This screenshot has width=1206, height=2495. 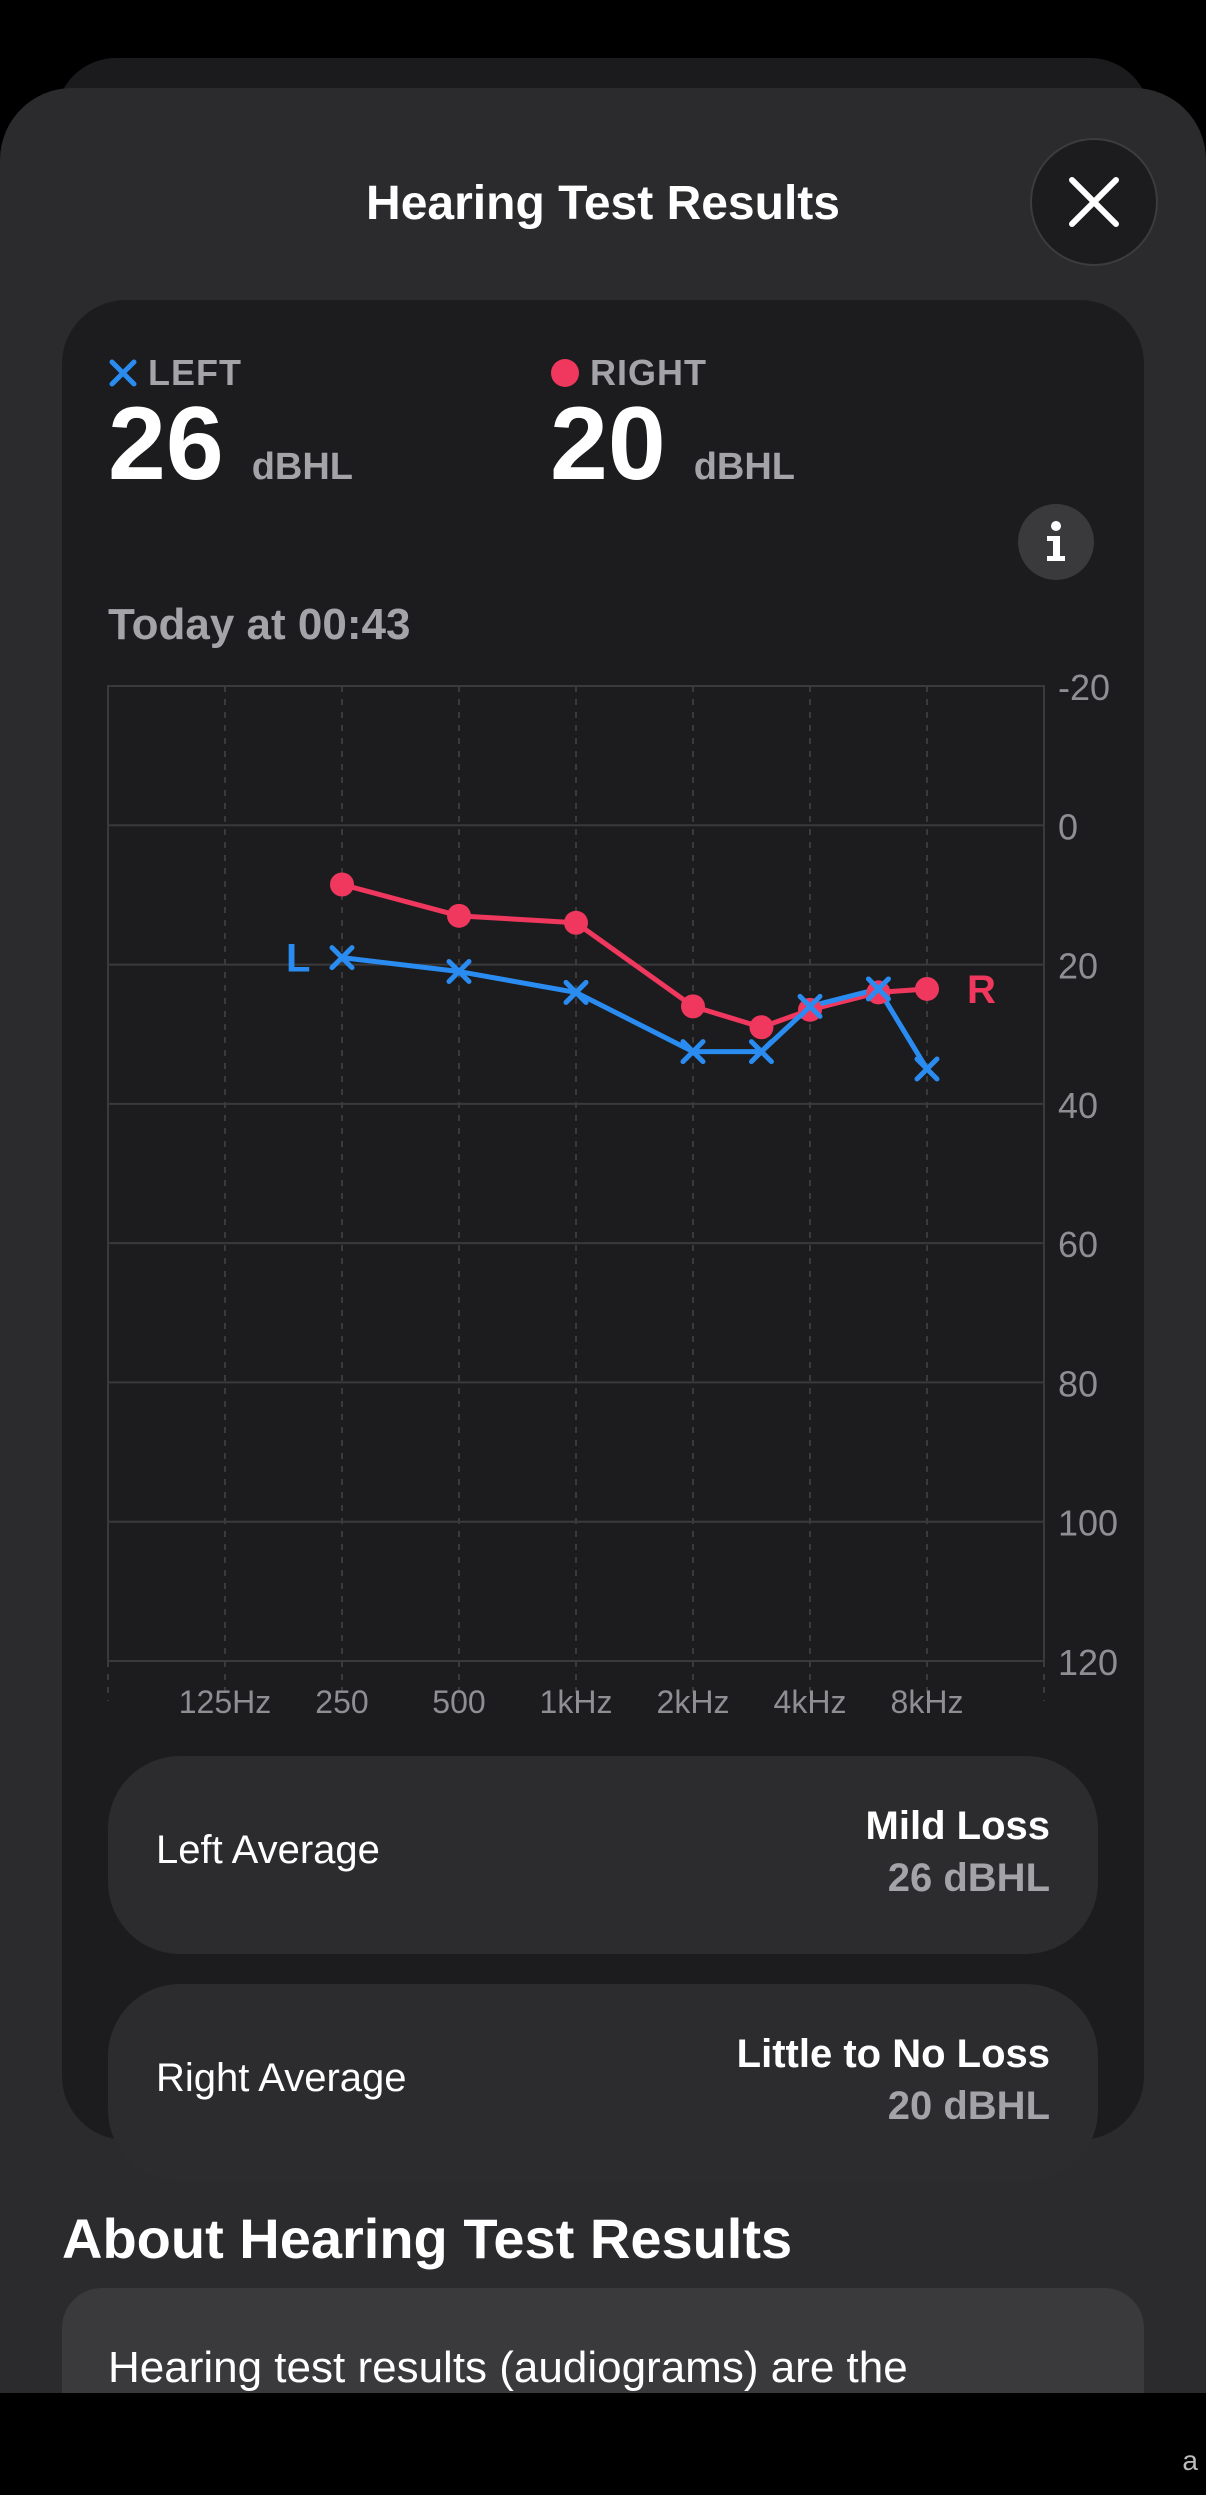 I want to click on right-average-row: Right Average Little to No Loss 20 dBHL, so click(x=603, y=2083).